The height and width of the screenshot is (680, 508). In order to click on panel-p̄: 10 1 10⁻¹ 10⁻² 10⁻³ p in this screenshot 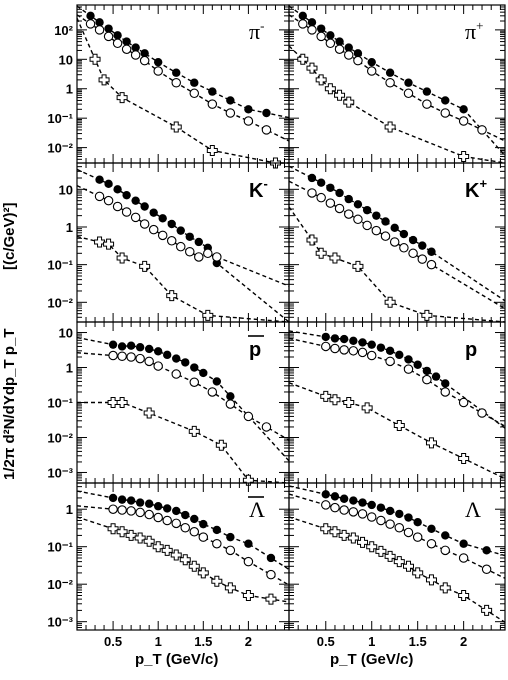, I will do `click(168, 403)`.